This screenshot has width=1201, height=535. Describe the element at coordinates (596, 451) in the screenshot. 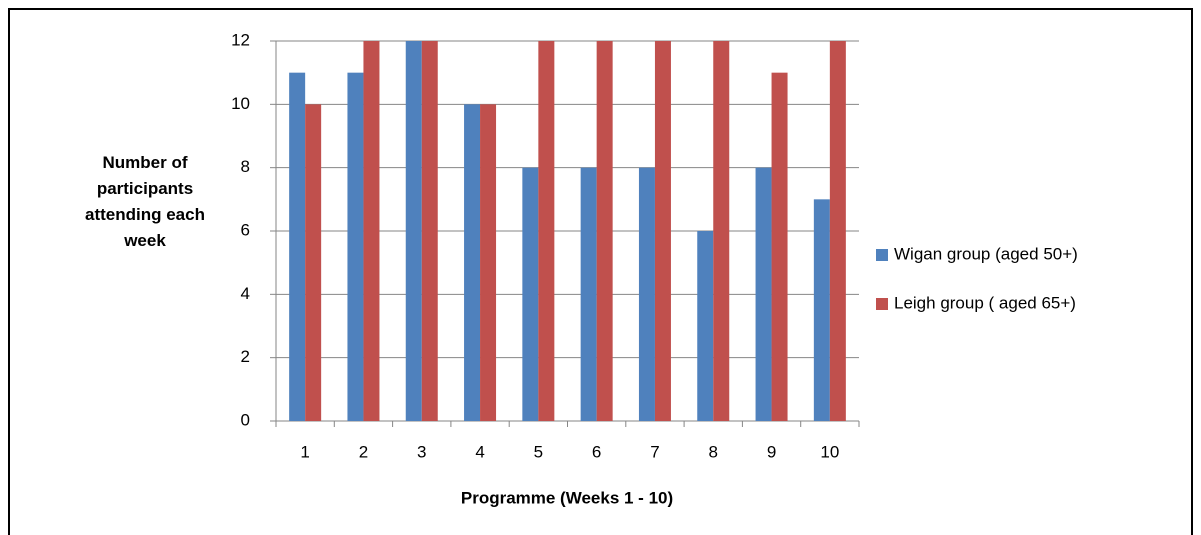

I see `x-tick-label: 6` at that location.